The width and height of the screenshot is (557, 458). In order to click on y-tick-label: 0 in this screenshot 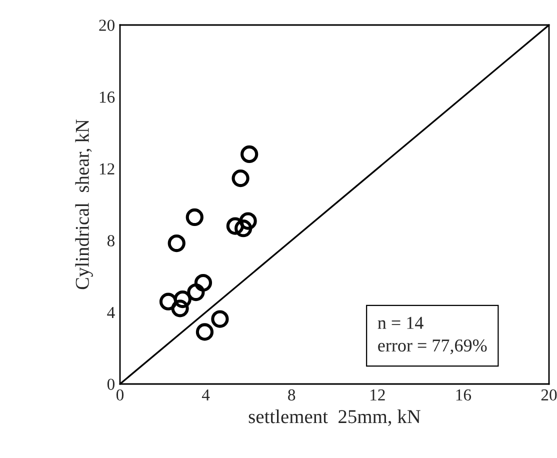, I will do `click(111, 384)`.